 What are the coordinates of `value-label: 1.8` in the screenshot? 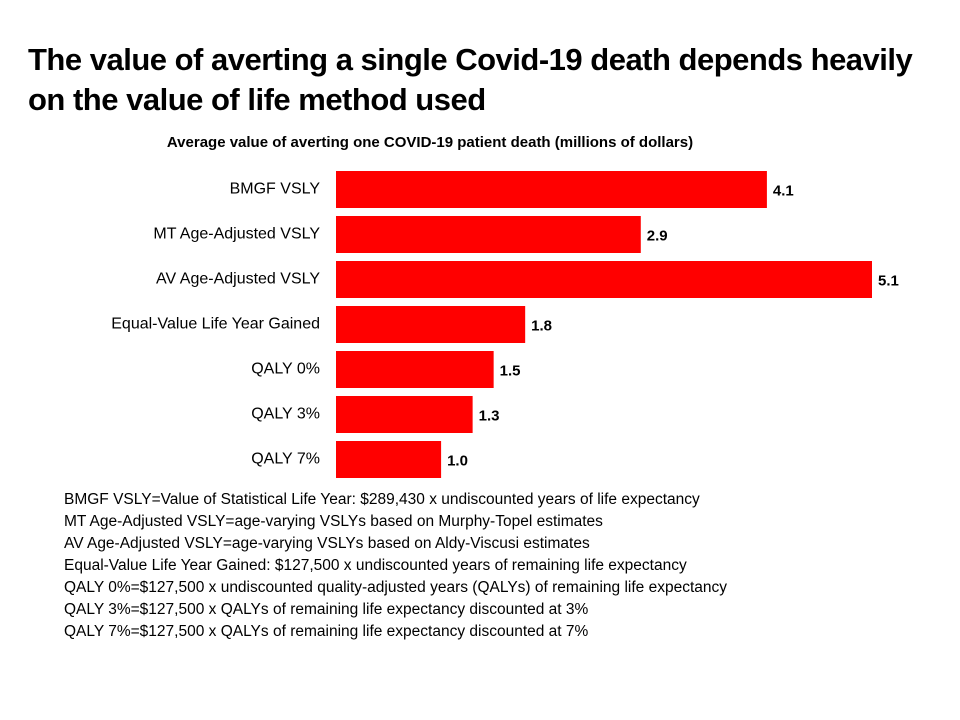 It's located at (541, 325).